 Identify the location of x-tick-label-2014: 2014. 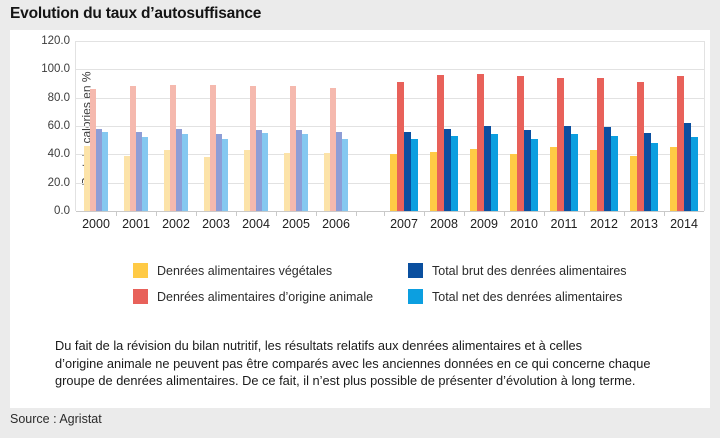
(684, 224).